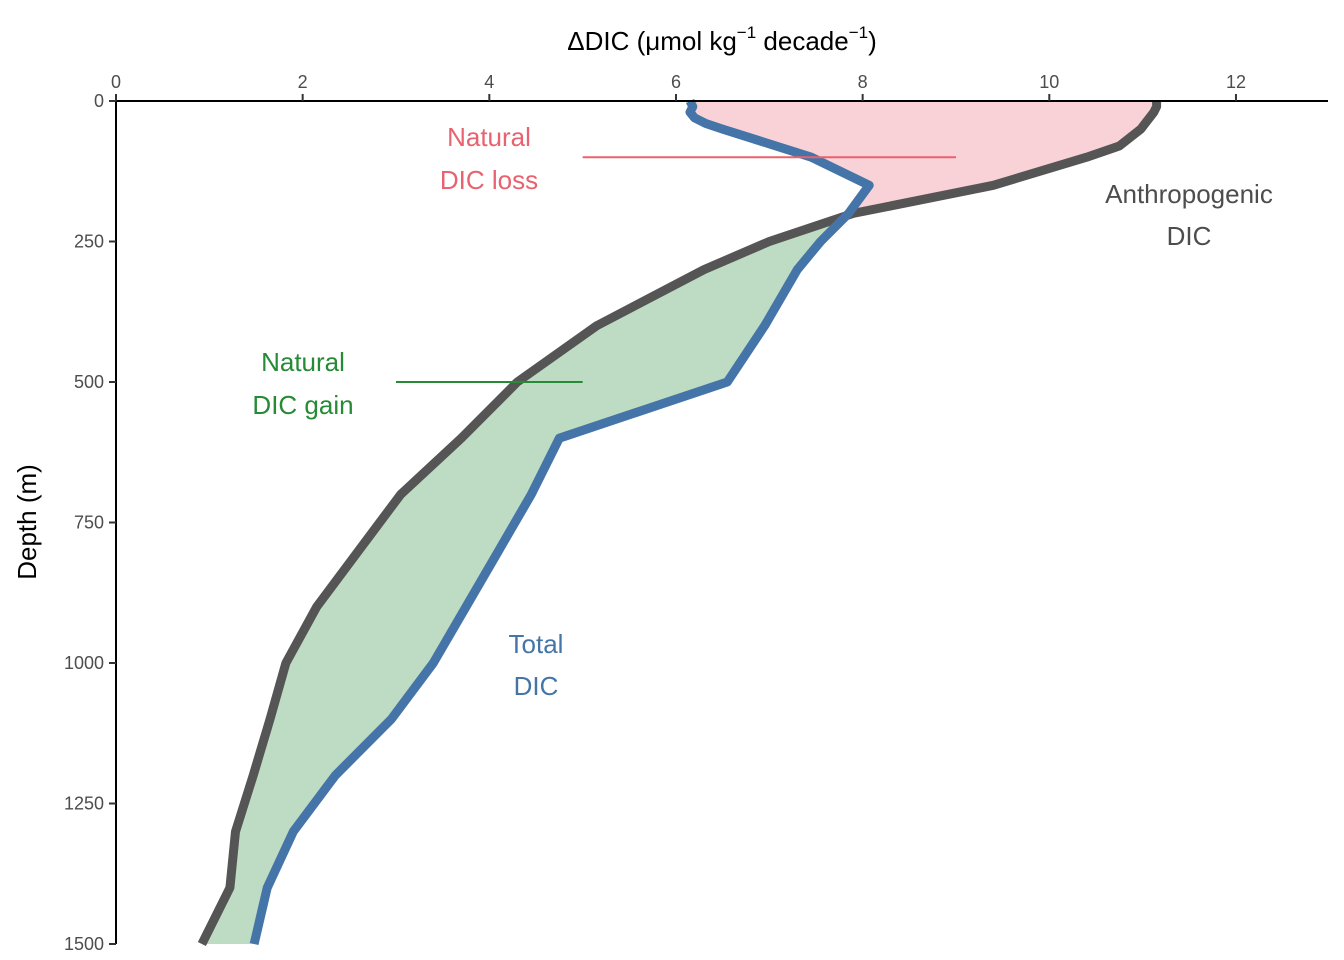  I want to click on x-tick-label: 10, so click(1049, 82).